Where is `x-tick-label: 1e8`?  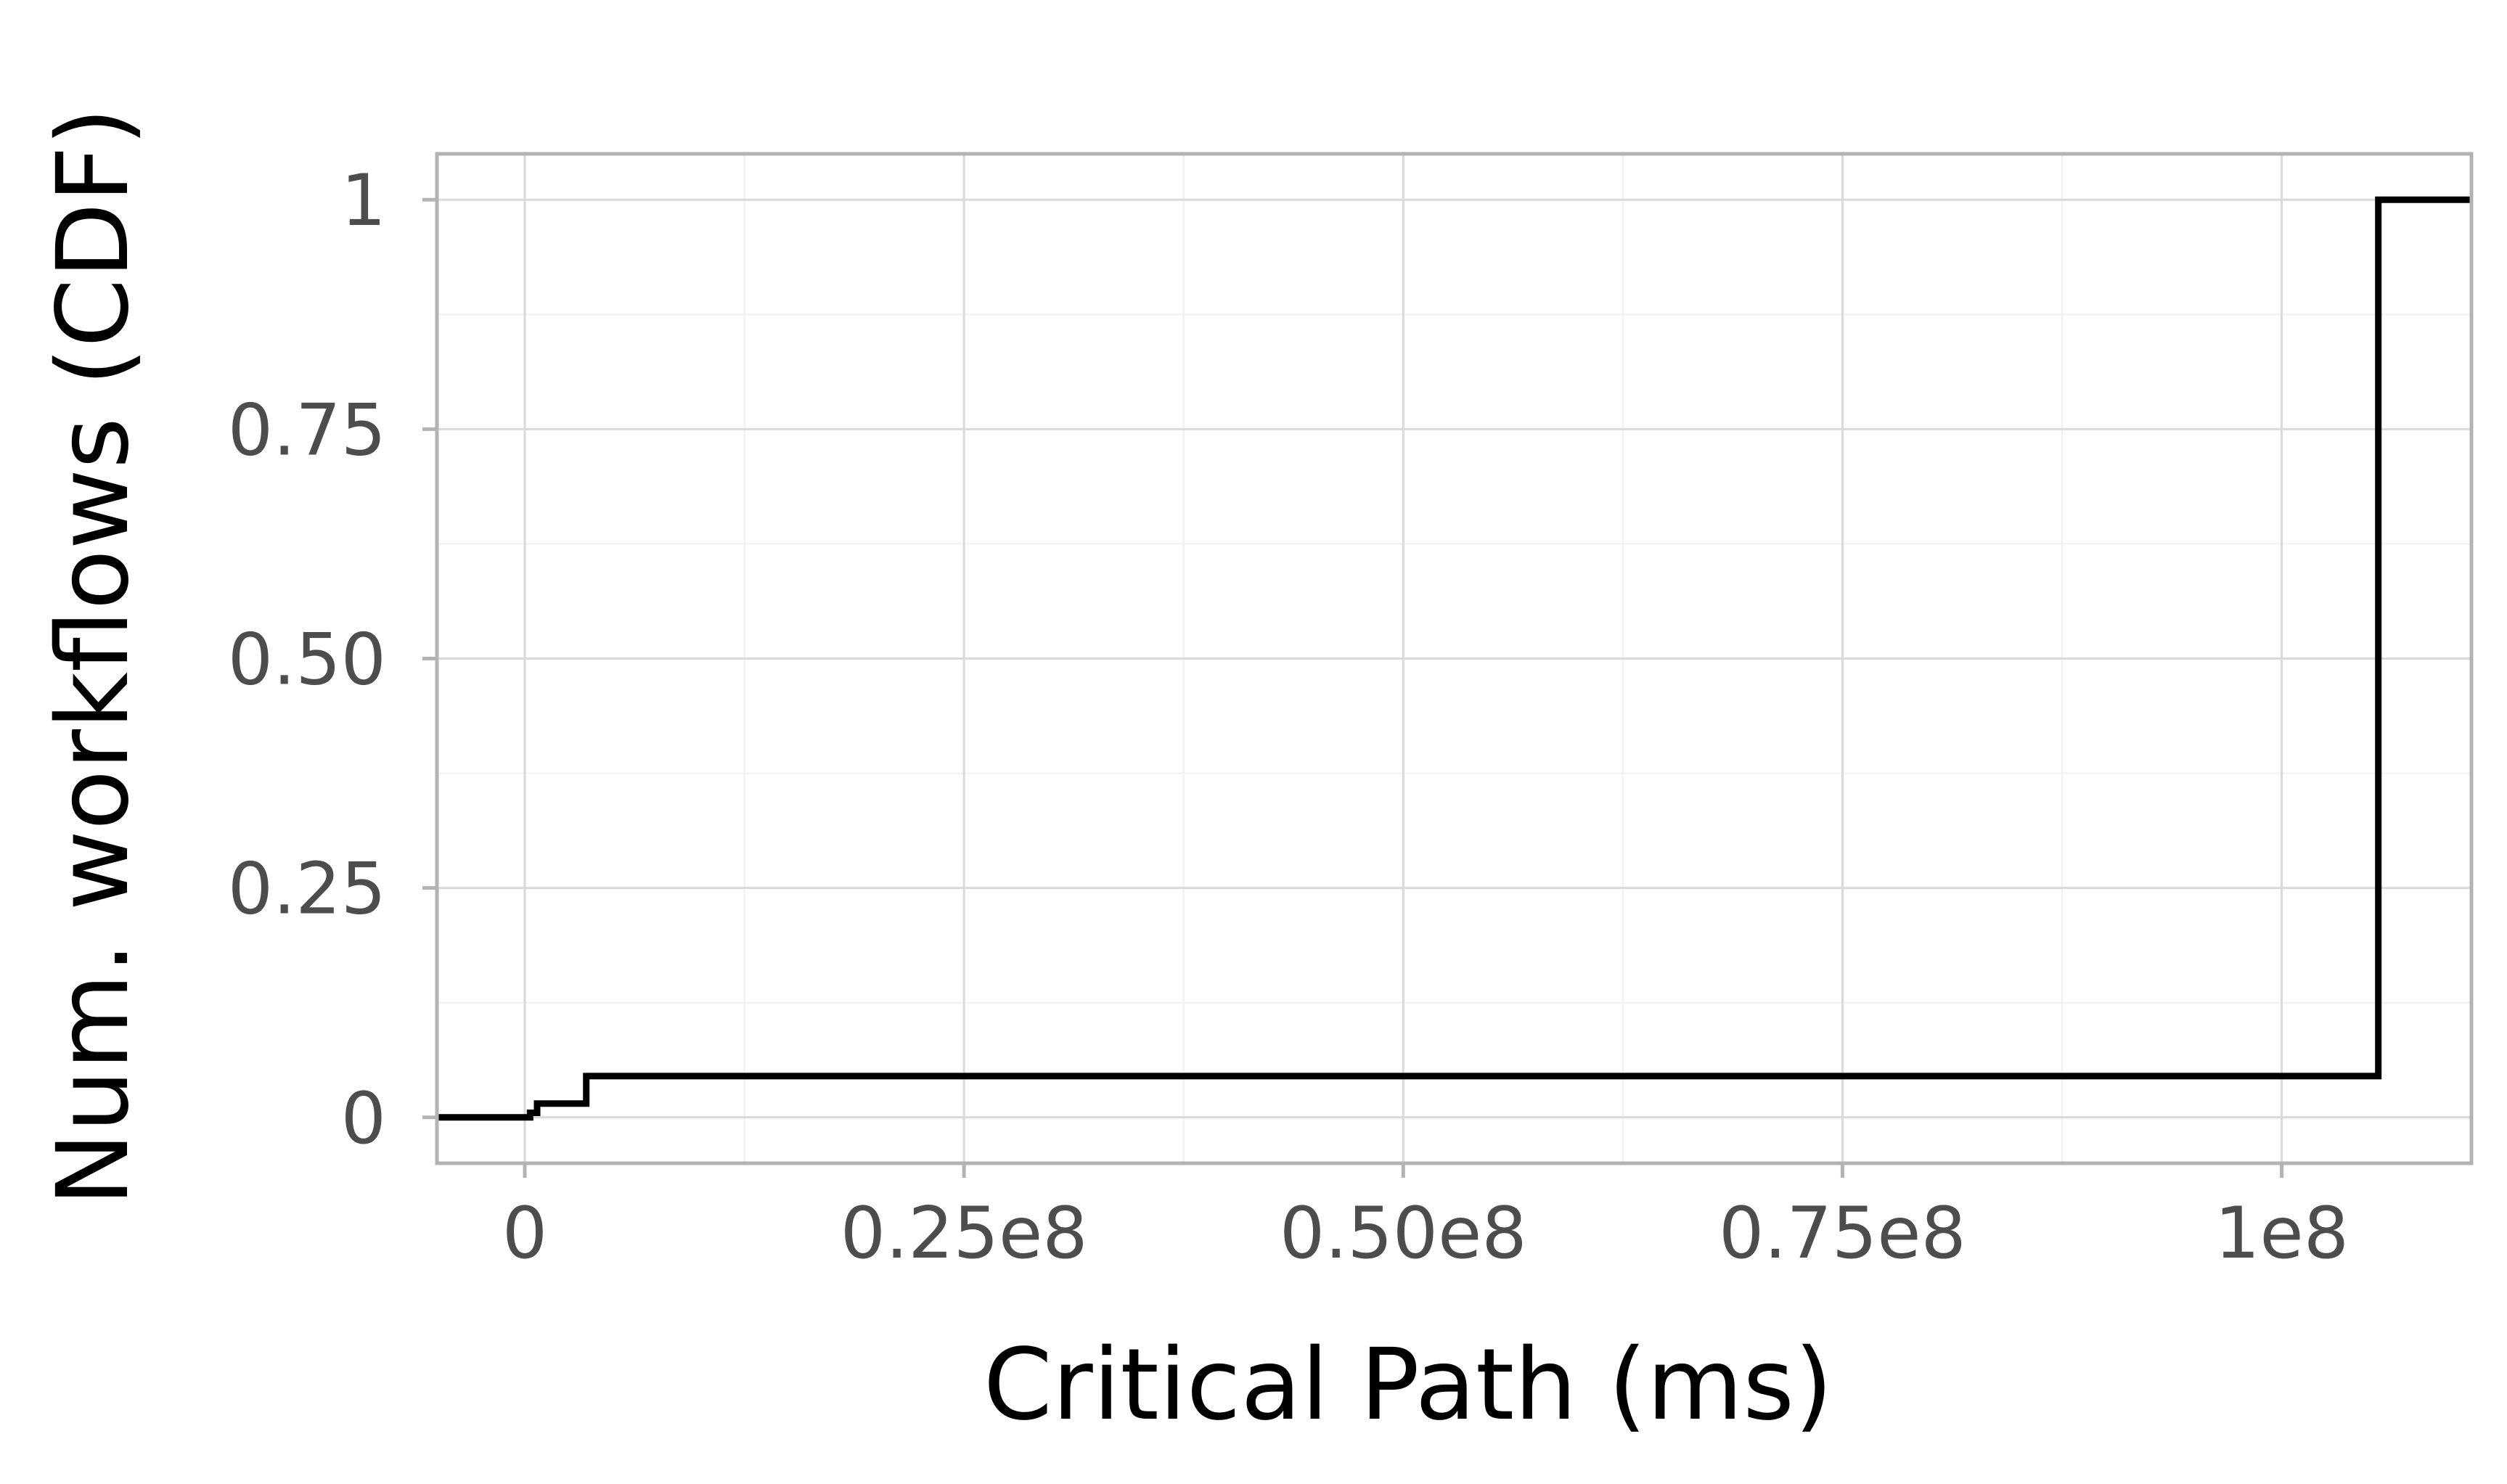
x-tick-label: 1e8 is located at coordinates (2281, 1233).